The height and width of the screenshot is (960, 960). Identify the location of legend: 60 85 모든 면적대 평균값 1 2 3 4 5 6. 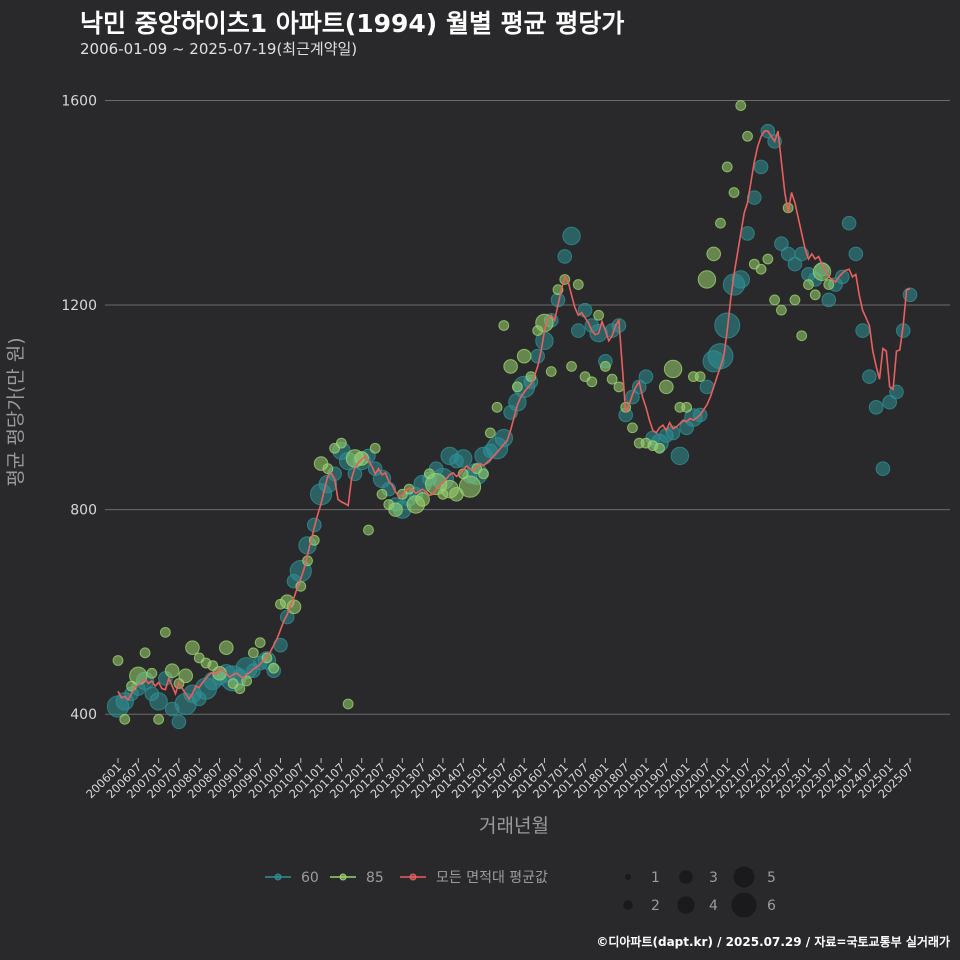
(520, 892).